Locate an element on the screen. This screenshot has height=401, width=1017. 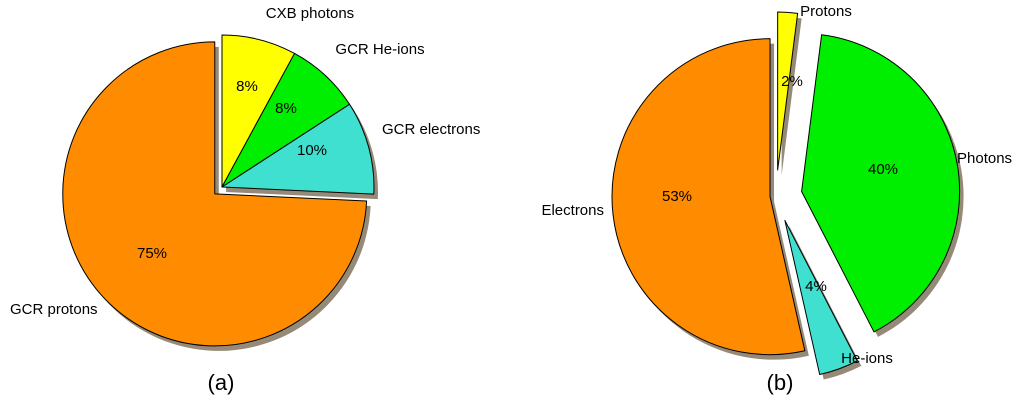
panel-label-b: (b) is located at coordinates (780, 382).